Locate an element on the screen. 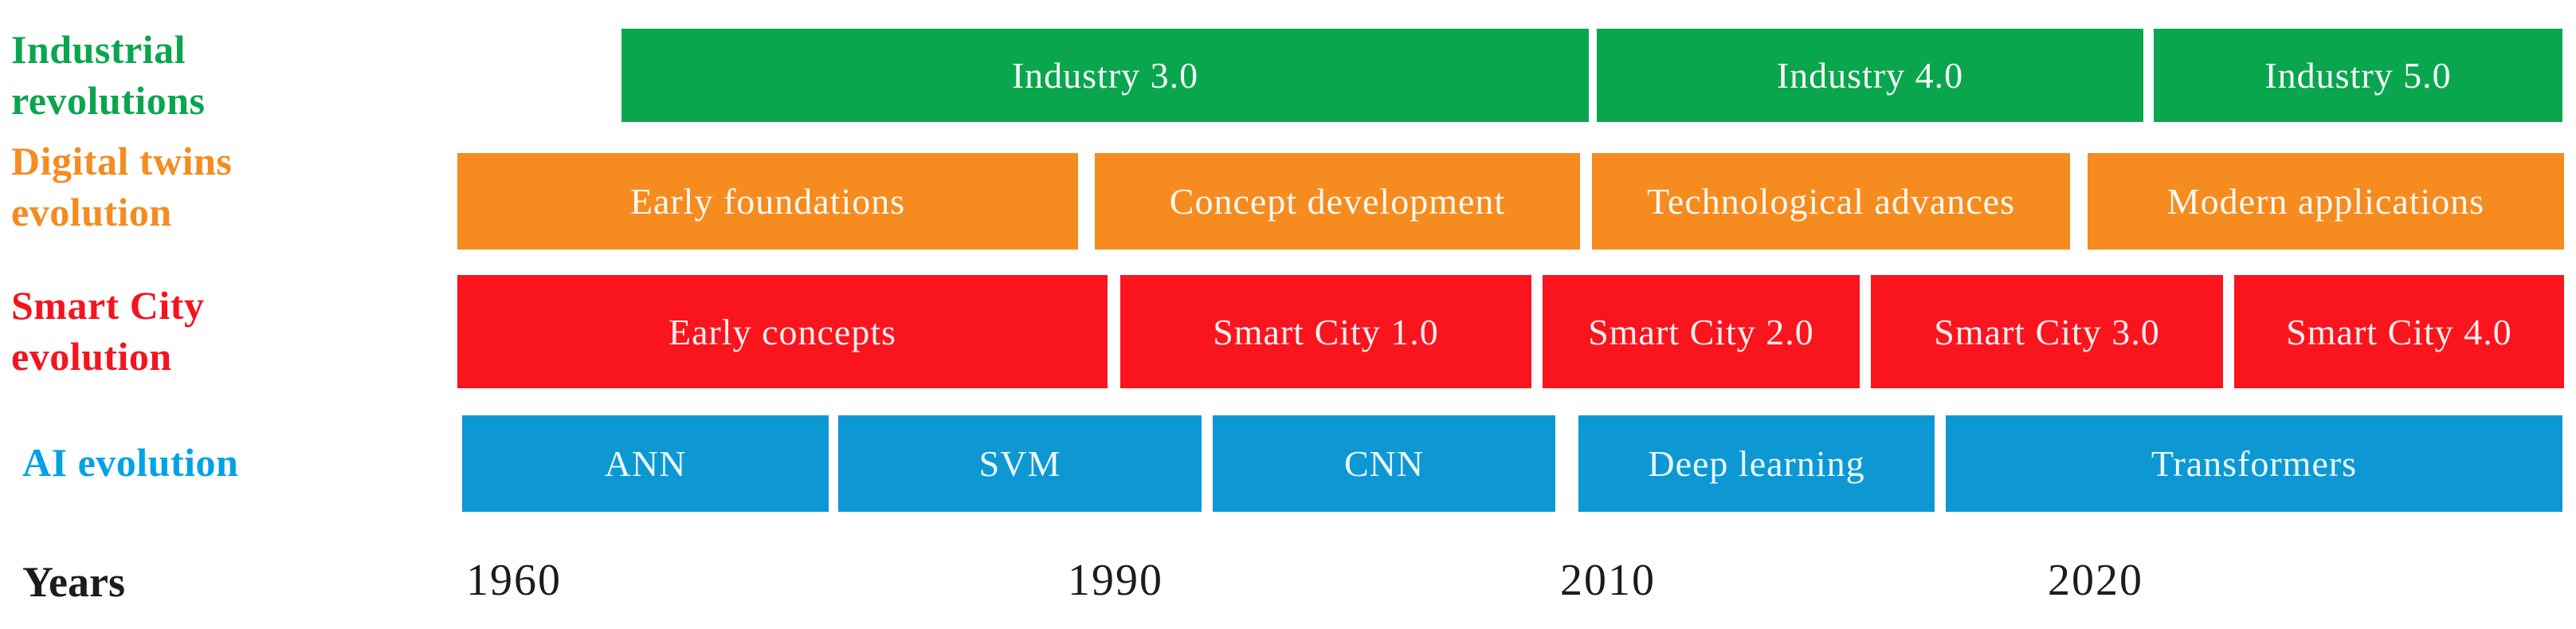 The image size is (2576, 629). row-label-line: AI evolution is located at coordinates (130, 463).